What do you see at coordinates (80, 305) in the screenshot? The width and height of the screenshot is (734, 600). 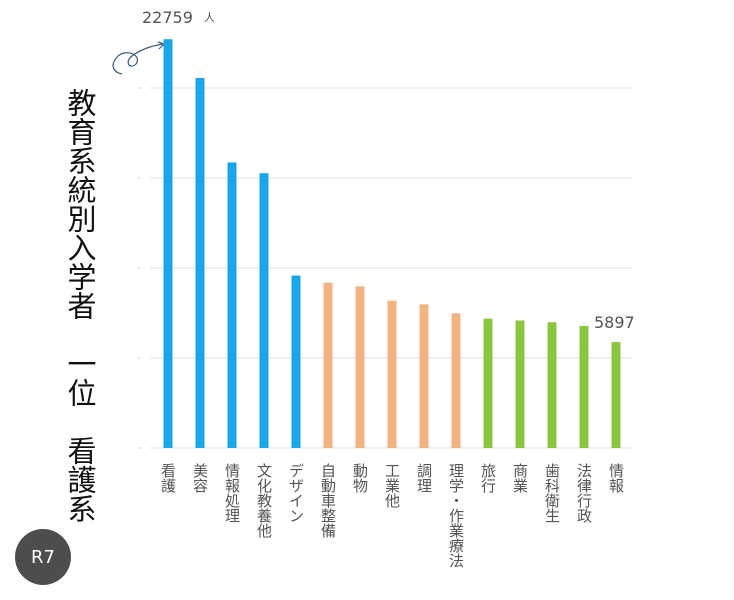 I see `chart-title: 教育系統別入学者 一位 看護系` at bounding box center [80, 305].